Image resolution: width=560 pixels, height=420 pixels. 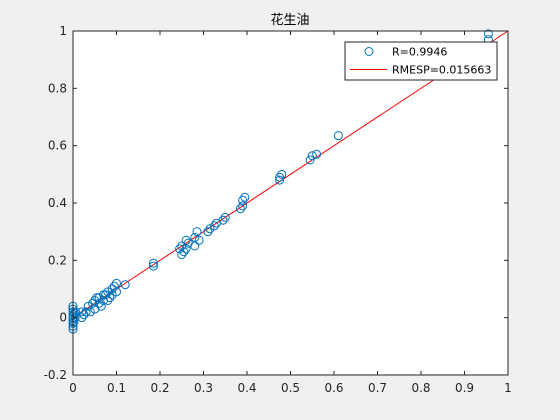 What do you see at coordinates (159, 388) in the screenshot?
I see `x-tick-label: 0.2` at bounding box center [159, 388].